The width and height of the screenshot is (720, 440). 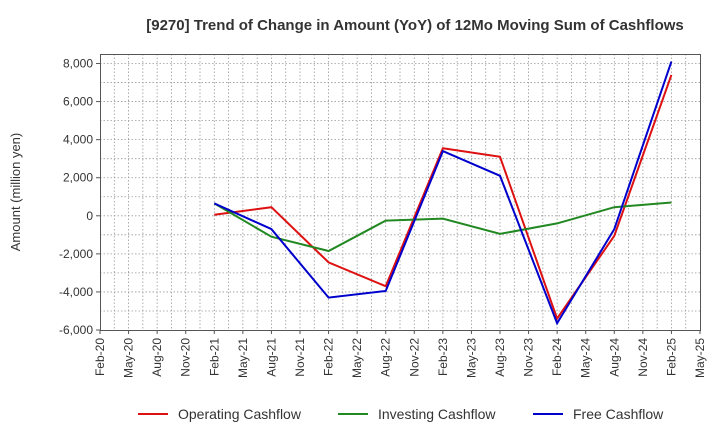 What do you see at coordinates (100, 357) in the screenshot?
I see `x-tick-label: Feb-20` at bounding box center [100, 357].